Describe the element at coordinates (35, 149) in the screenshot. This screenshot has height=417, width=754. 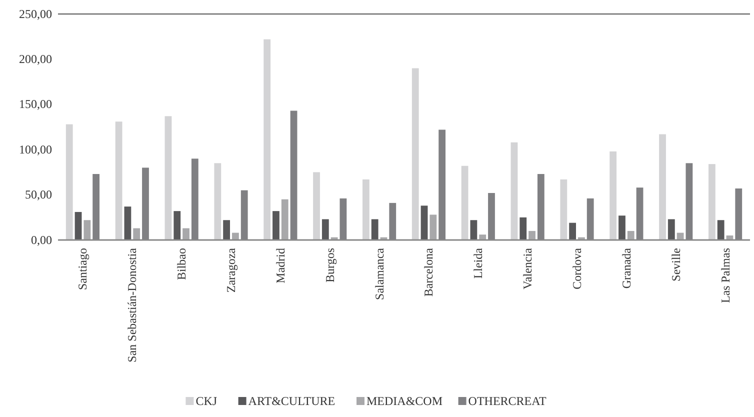
I see `y-tick-label: 100,00` at that location.